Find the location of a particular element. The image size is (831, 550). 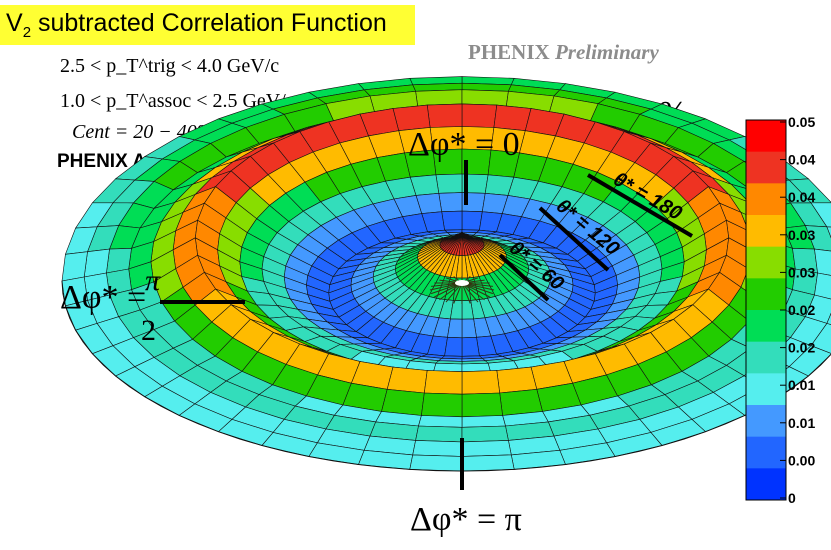

title-box is located at coordinates (207, 25).